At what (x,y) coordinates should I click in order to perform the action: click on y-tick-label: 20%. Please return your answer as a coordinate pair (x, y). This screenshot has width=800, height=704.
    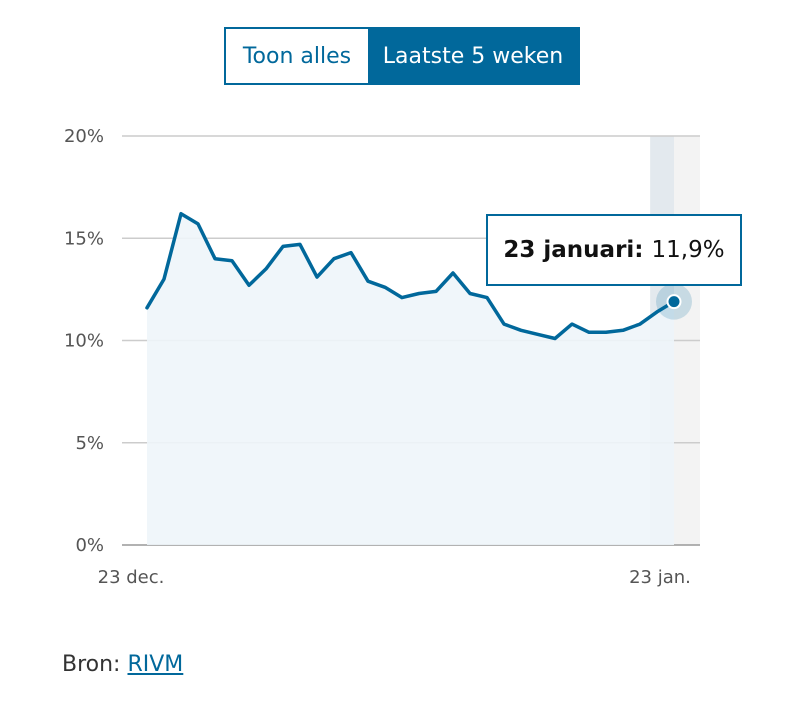
    Looking at the image, I should click on (84, 136).